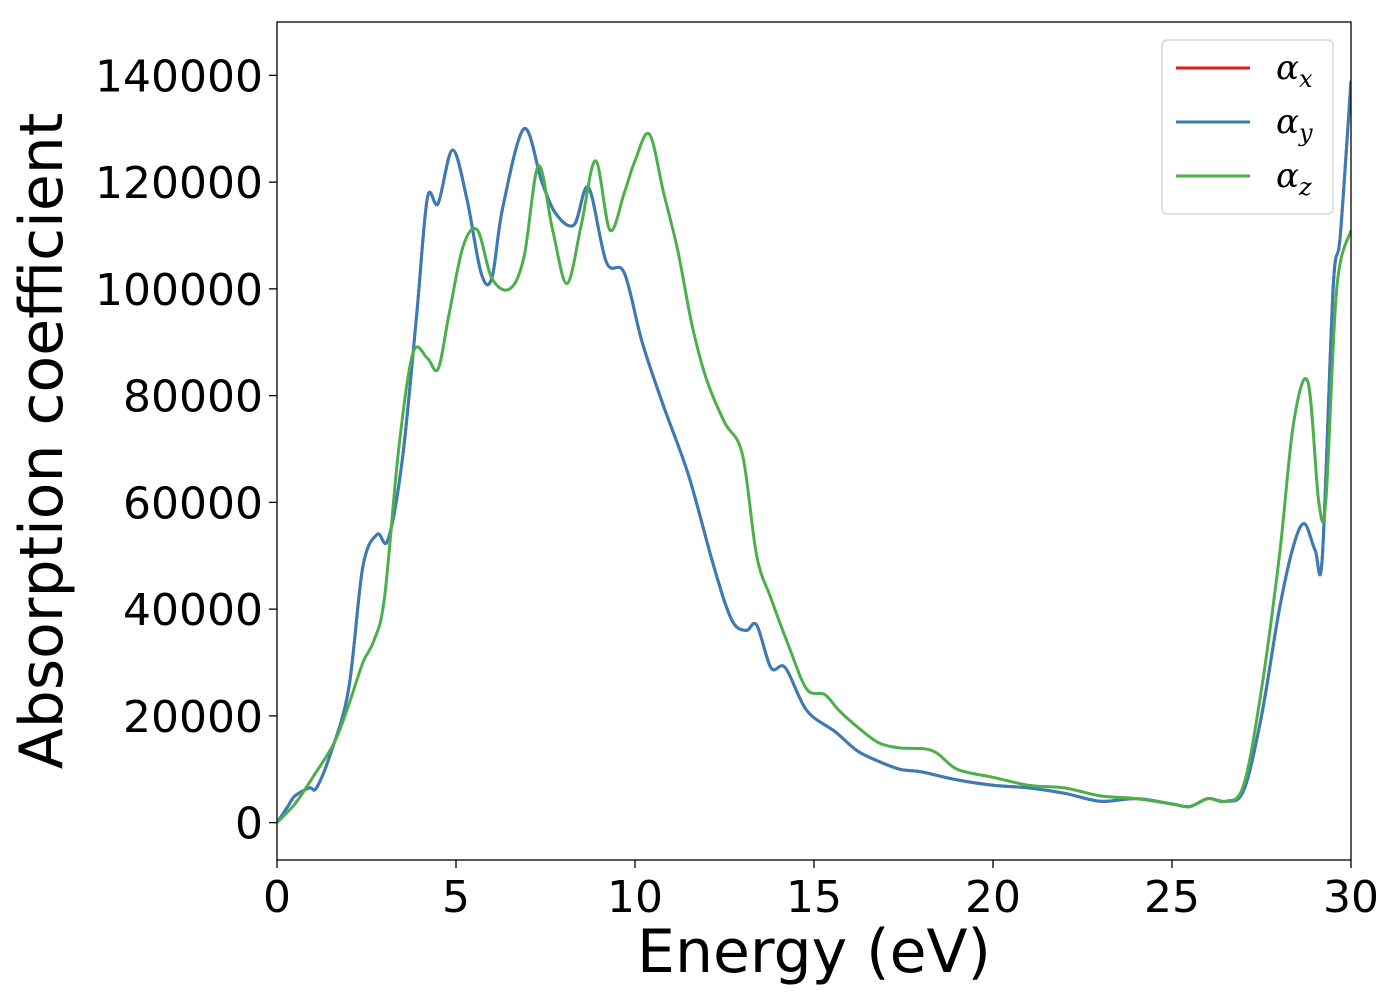 This screenshot has height=1000, width=1400. I want to click on legend-label-x: αx, so click(1294, 70).